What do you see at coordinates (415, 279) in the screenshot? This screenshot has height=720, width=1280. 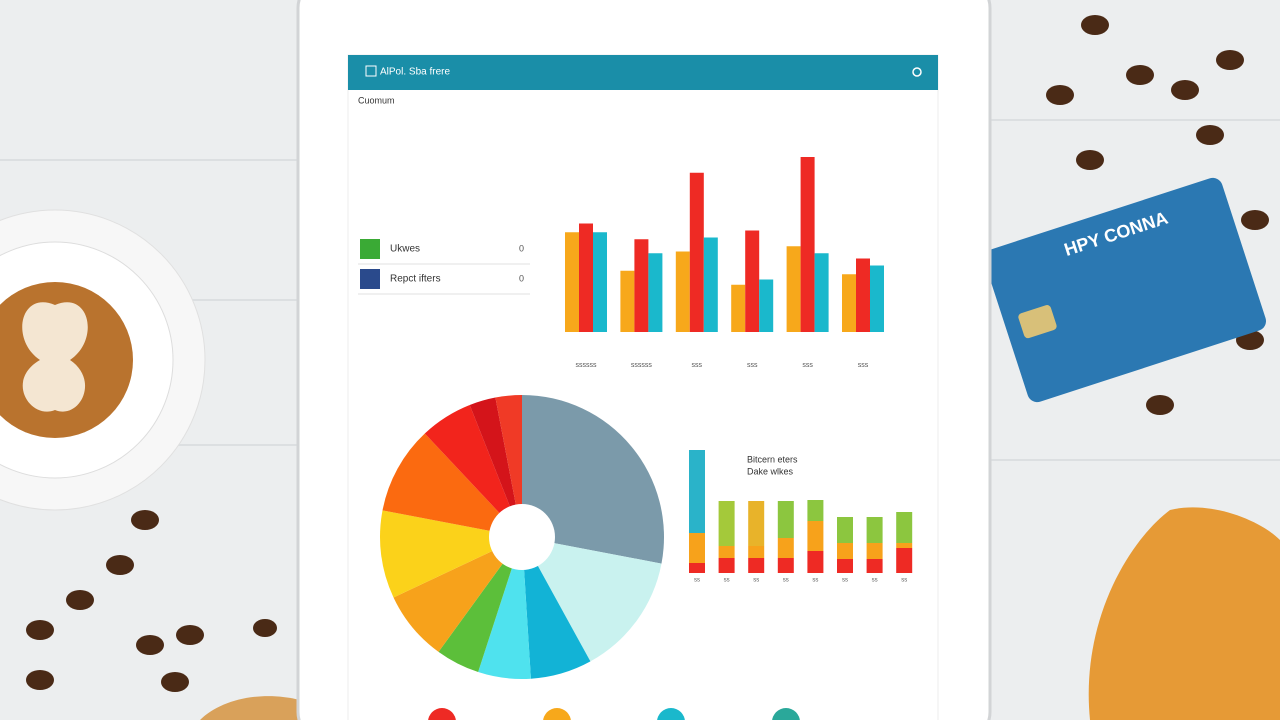 I see `legend-label: Repct ifters` at bounding box center [415, 279].